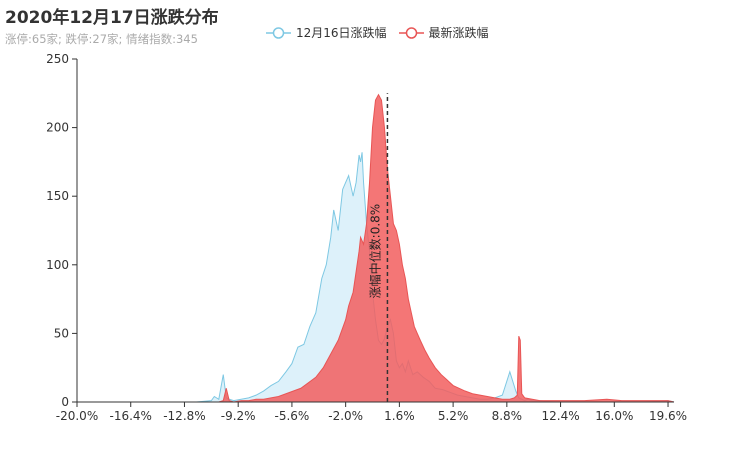 This screenshot has width=750, height=463. What do you see at coordinates (112, 18) in the screenshot?
I see `chart-title: 2020年12月17日涨跌分布` at bounding box center [112, 18].